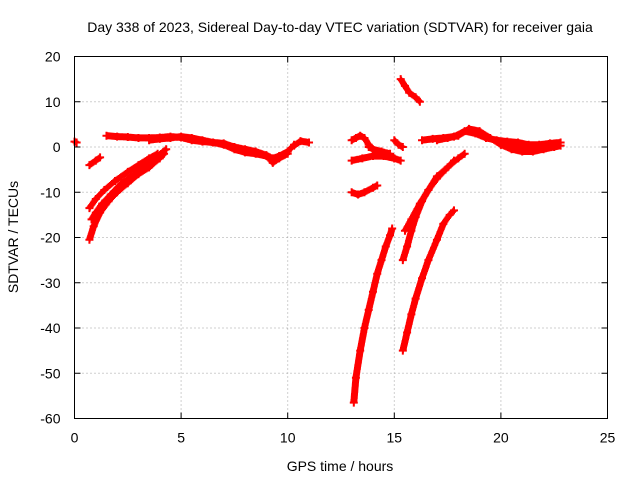 This screenshot has height=480, width=640. What do you see at coordinates (57, 147) in the screenshot?
I see `y-tick-label: 0` at bounding box center [57, 147].